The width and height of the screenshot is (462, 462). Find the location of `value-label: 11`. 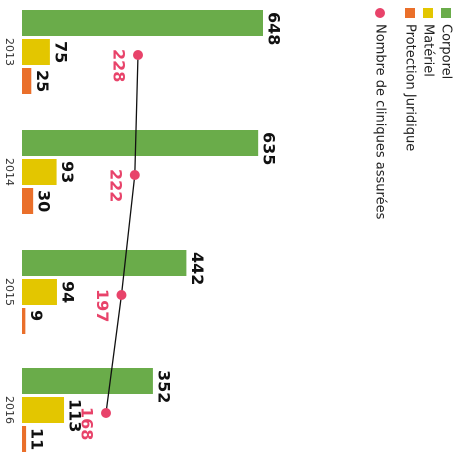

value-label: 11 is located at coordinates (37, 439).